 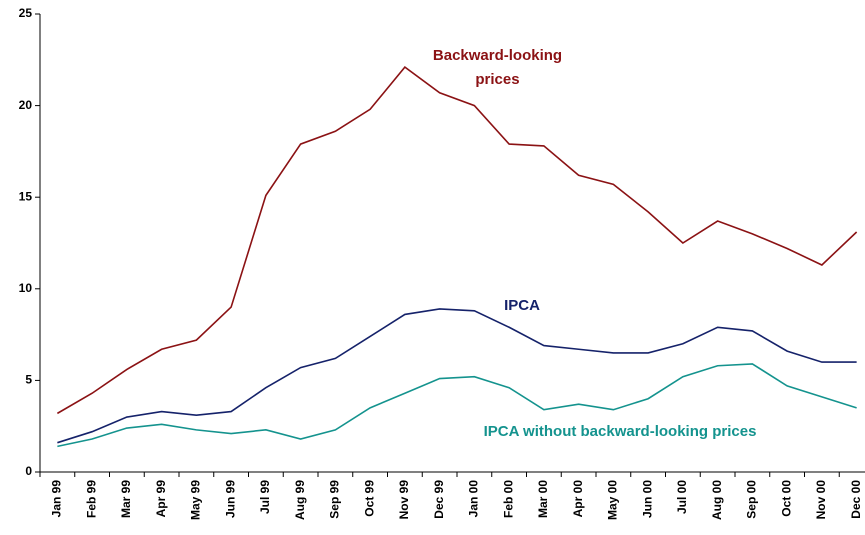 What do you see at coordinates (439, 499) in the screenshot?
I see `x-tick-label: Dec 99` at bounding box center [439, 499].